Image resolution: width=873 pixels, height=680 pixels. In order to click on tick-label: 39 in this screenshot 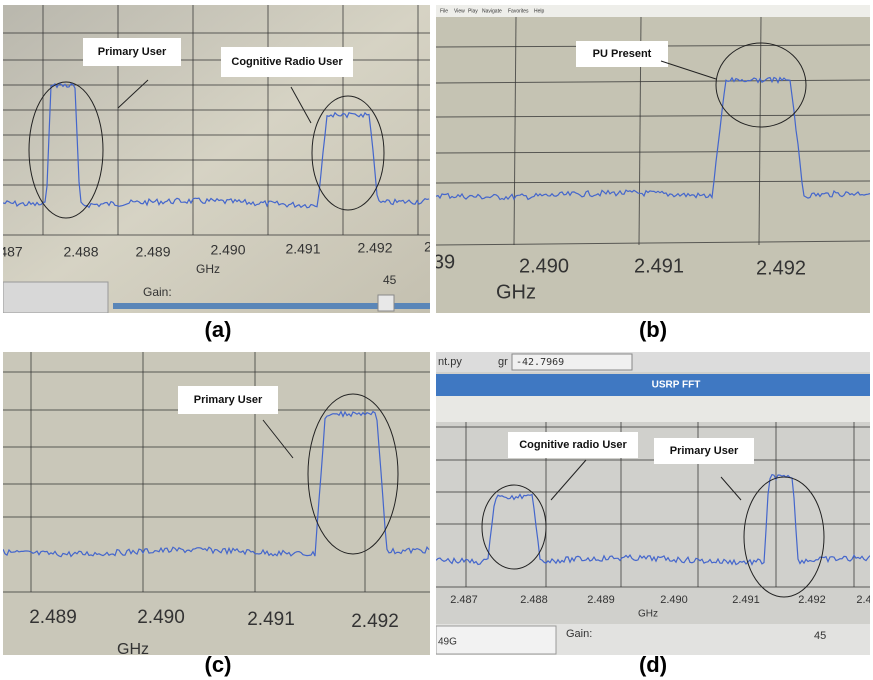, I will do `click(445, 262)`.